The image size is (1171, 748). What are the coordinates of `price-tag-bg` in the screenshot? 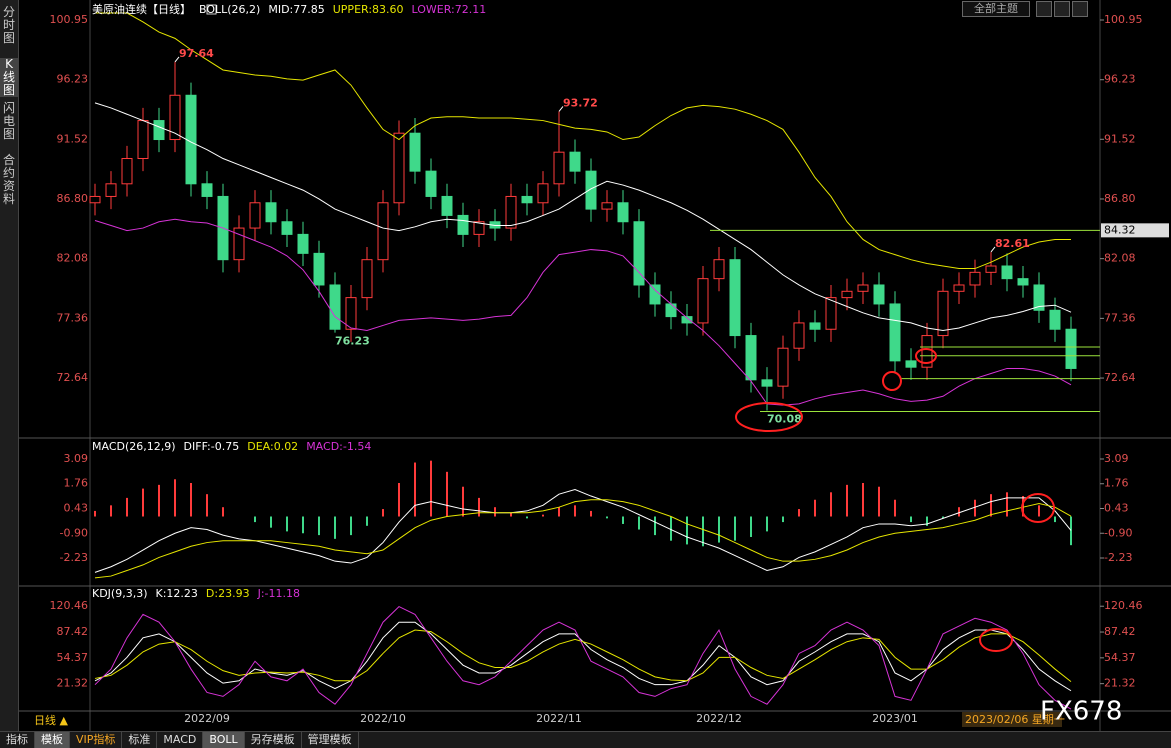 It's located at (1135, 230).